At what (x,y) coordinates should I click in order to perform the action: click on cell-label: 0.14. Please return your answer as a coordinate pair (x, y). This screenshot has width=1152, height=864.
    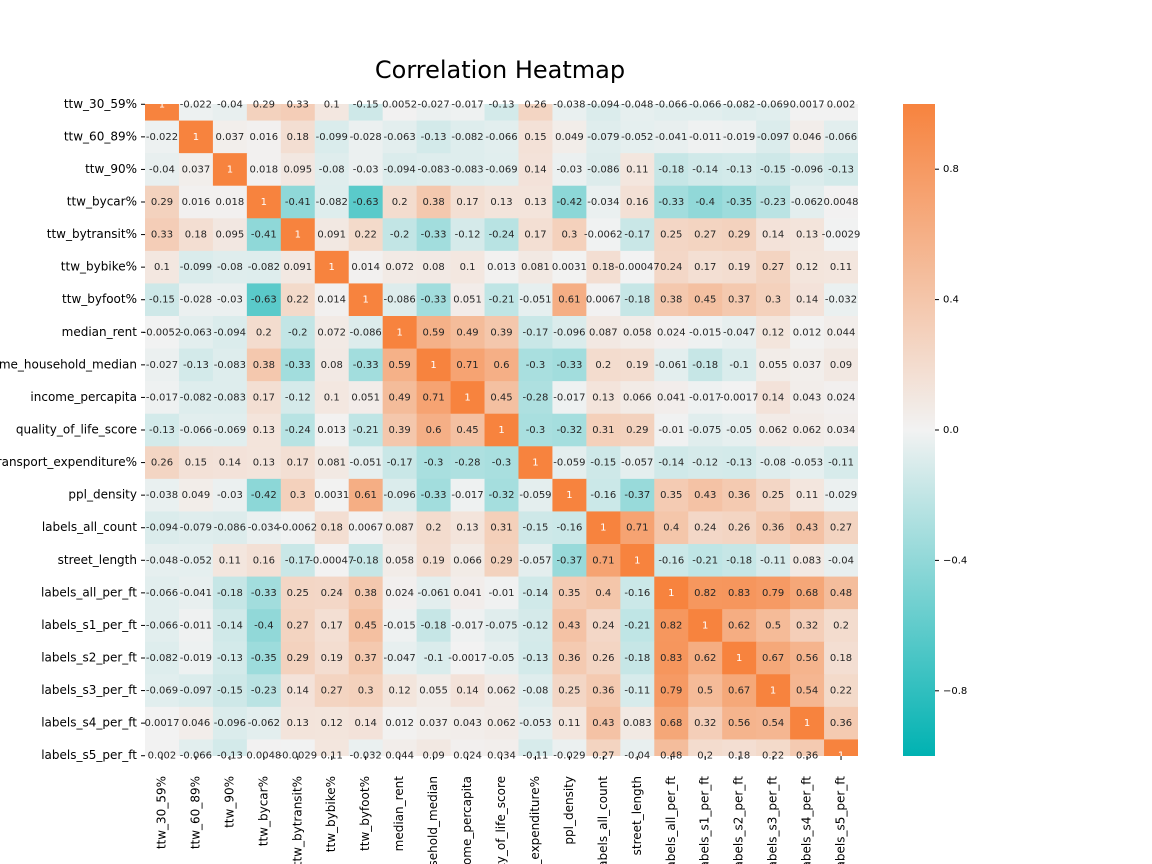
    Looking at the image, I should click on (807, 300).